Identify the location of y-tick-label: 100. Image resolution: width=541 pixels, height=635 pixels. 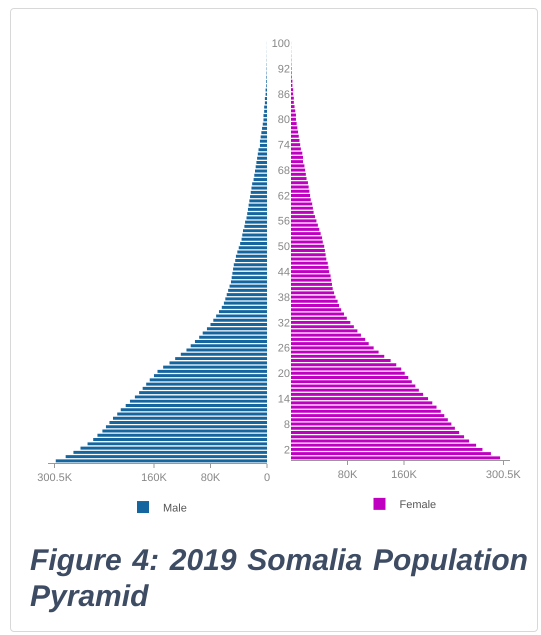
(281, 44).